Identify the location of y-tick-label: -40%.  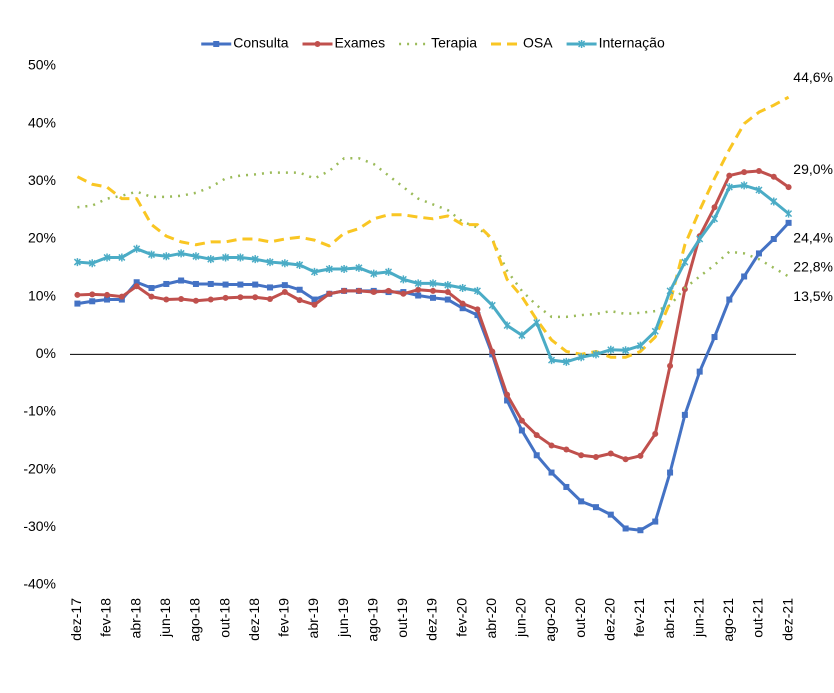
(39, 584).